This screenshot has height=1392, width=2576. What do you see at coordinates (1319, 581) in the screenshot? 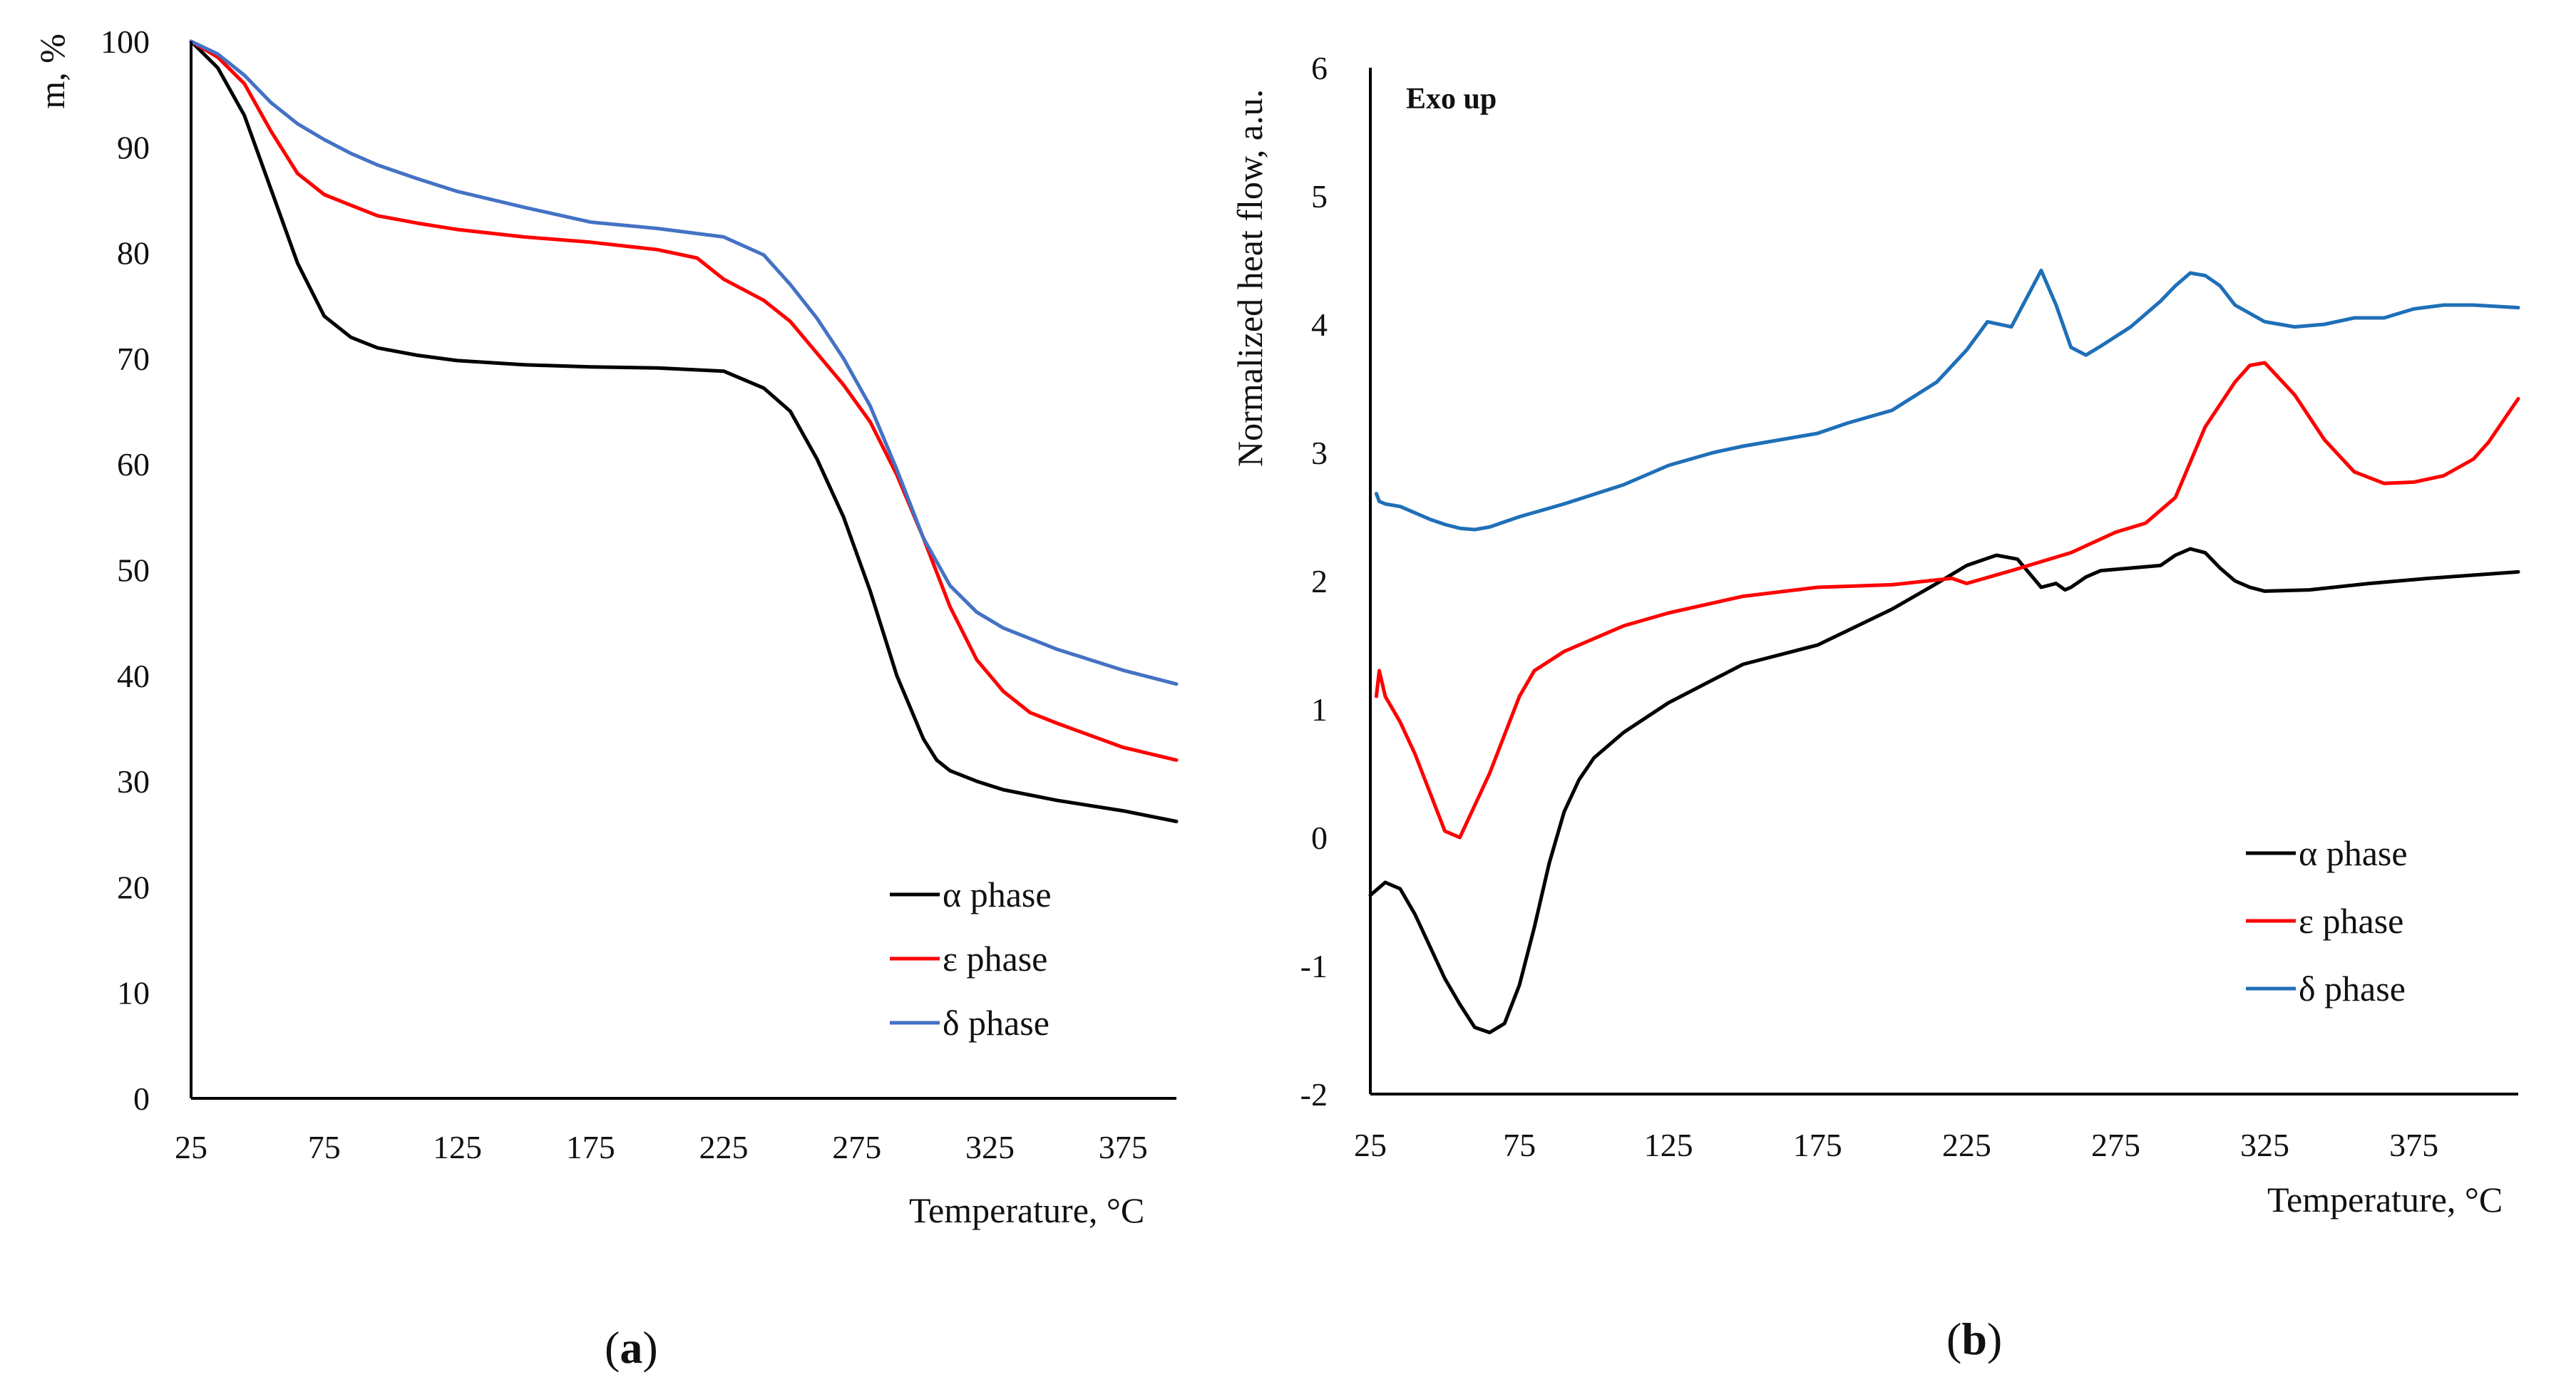
I see `chart-b-y-tick-label: 2` at bounding box center [1319, 581].